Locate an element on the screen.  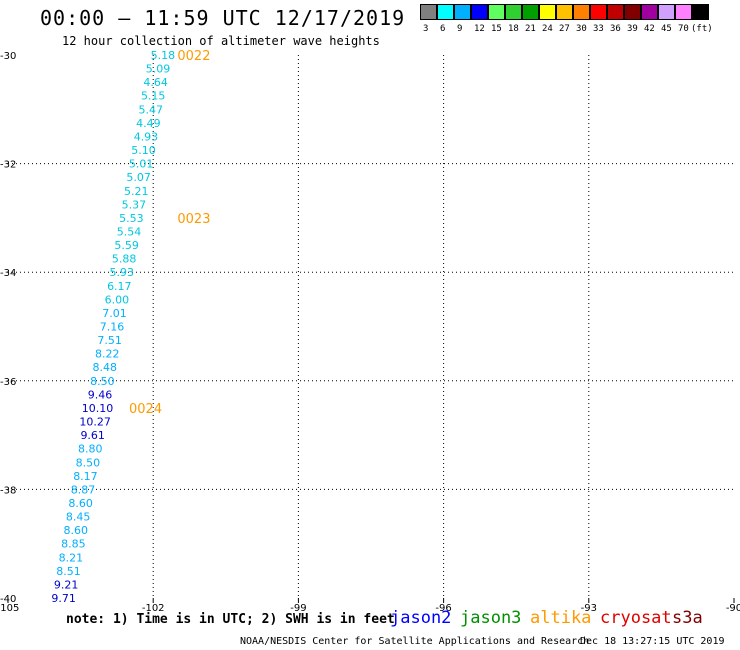
legend-label: 33 is located at coordinates (598, 29).